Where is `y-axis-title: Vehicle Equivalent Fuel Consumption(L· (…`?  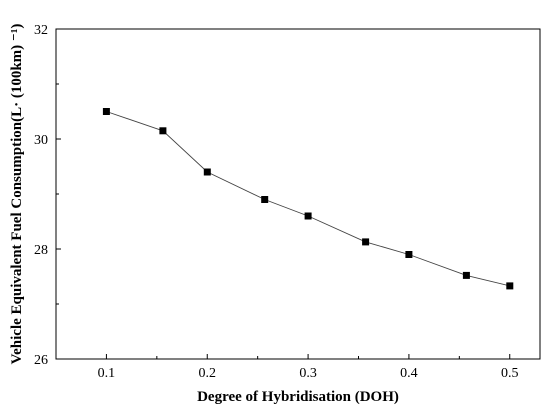 y-axis-title: Vehicle Equivalent Fuel Consumption(L· (… is located at coordinates (17, 194).